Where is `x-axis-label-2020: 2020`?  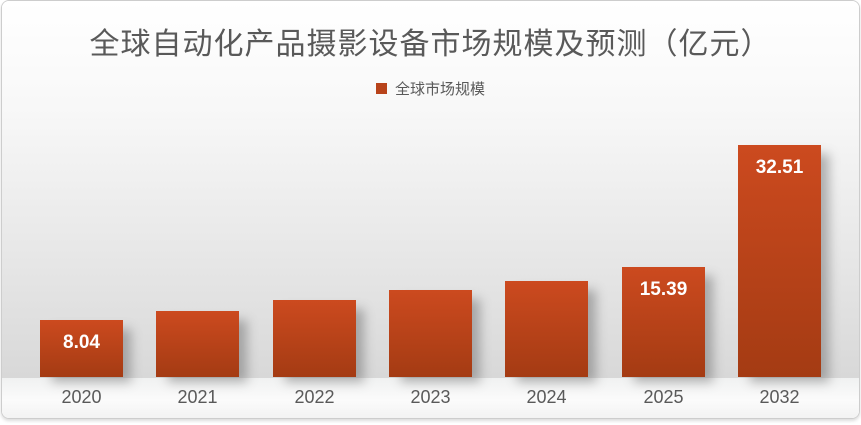
x-axis-label-2020: 2020 is located at coordinates (81, 397).